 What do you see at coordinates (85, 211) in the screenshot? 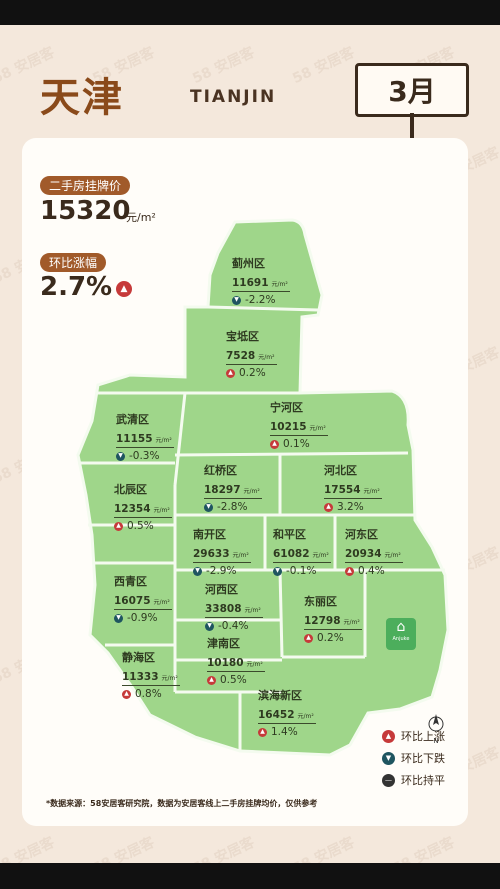
I see `avg-price-value: 15320` at bounding box center [85, 211].